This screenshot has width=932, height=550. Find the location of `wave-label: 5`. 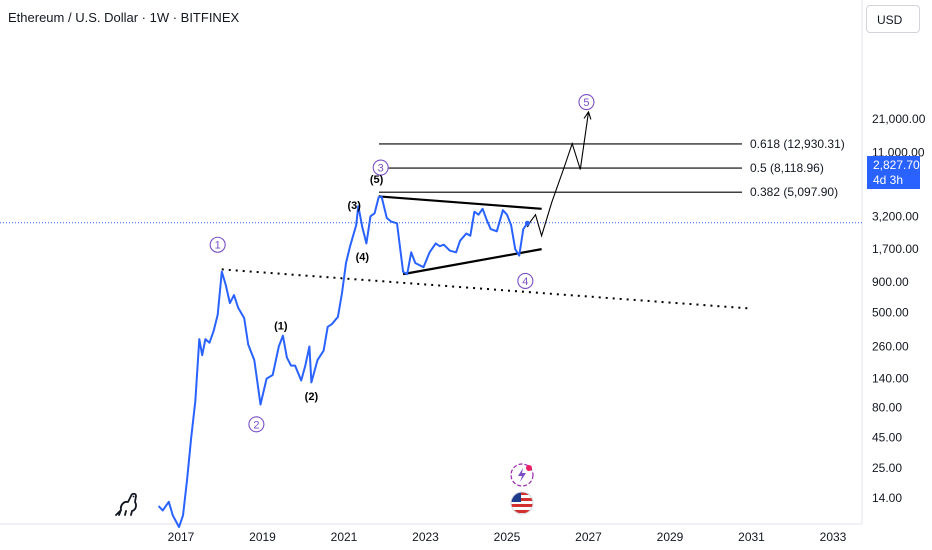

wave-label: 5 is located at coordinates (586, 103).